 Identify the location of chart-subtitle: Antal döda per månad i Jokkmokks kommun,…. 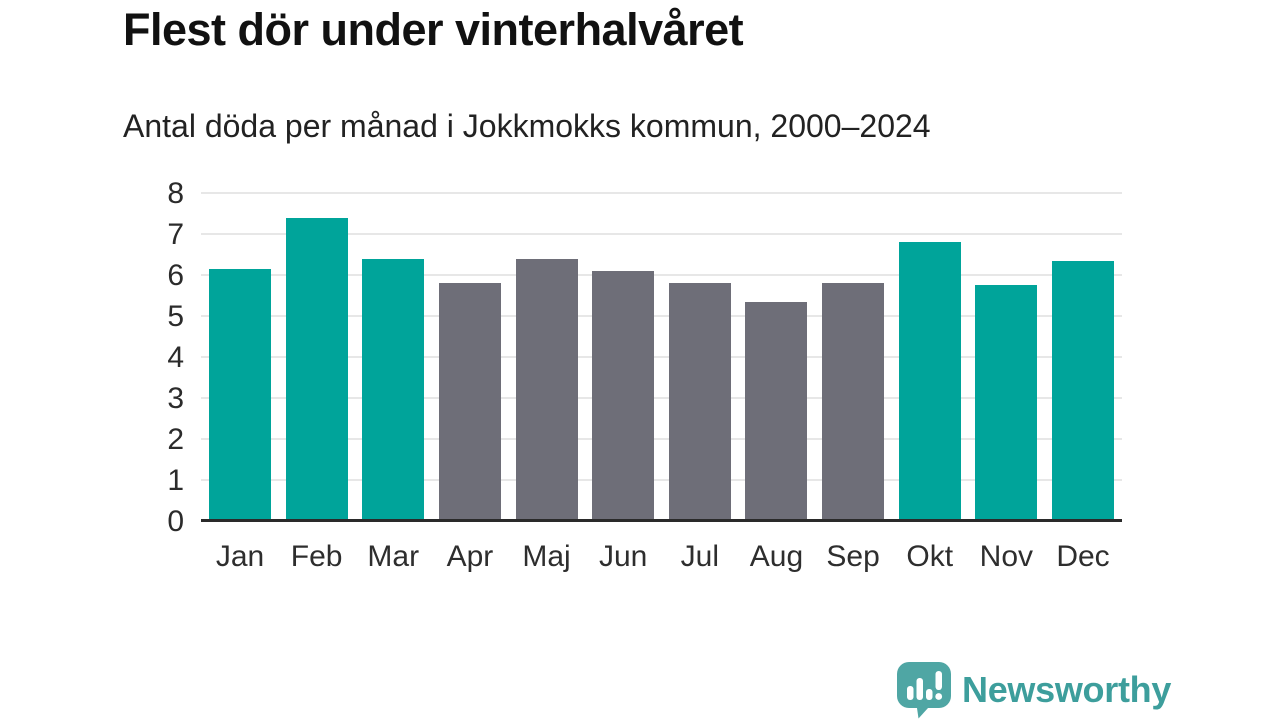
(527, 126).